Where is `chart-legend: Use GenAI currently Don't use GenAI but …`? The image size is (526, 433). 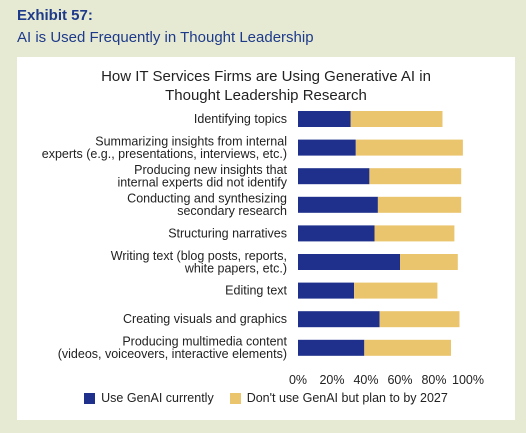
chart-legend: Use GenAI currently Don't use GenAI but … is located at coordinates (266, 398).